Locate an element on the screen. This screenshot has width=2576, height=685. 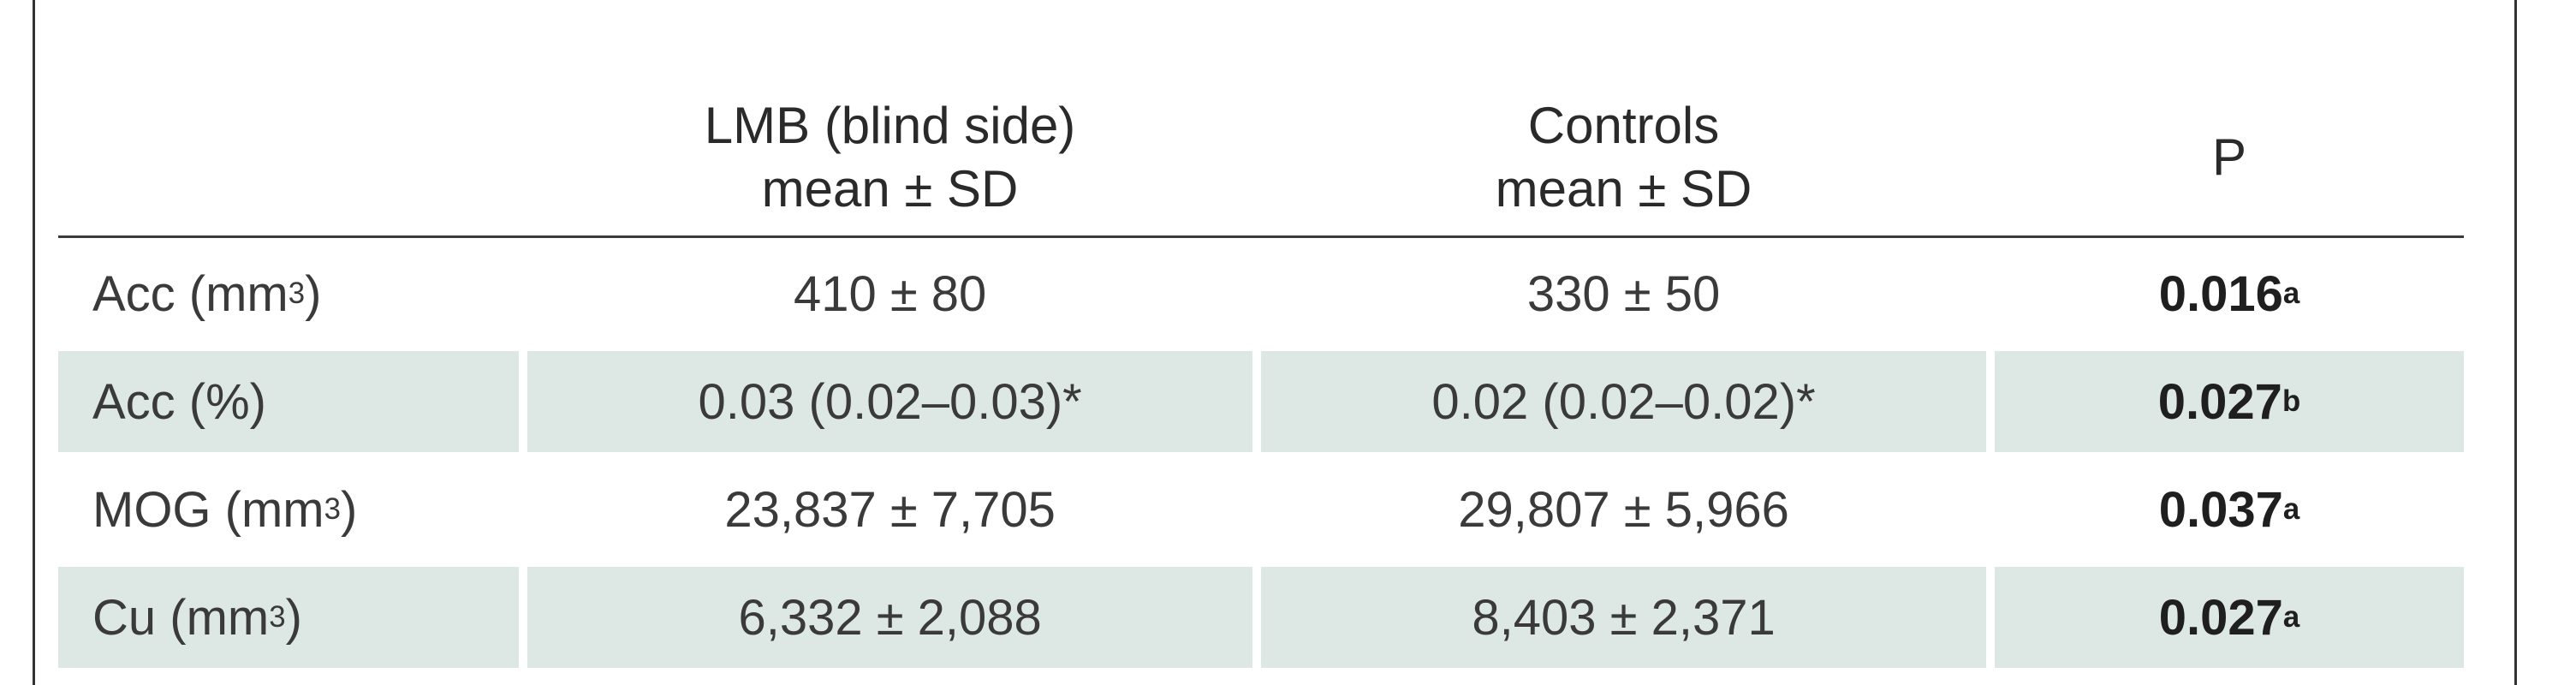
header-controls-line1: Controls is located at coordinates (1623, 125).